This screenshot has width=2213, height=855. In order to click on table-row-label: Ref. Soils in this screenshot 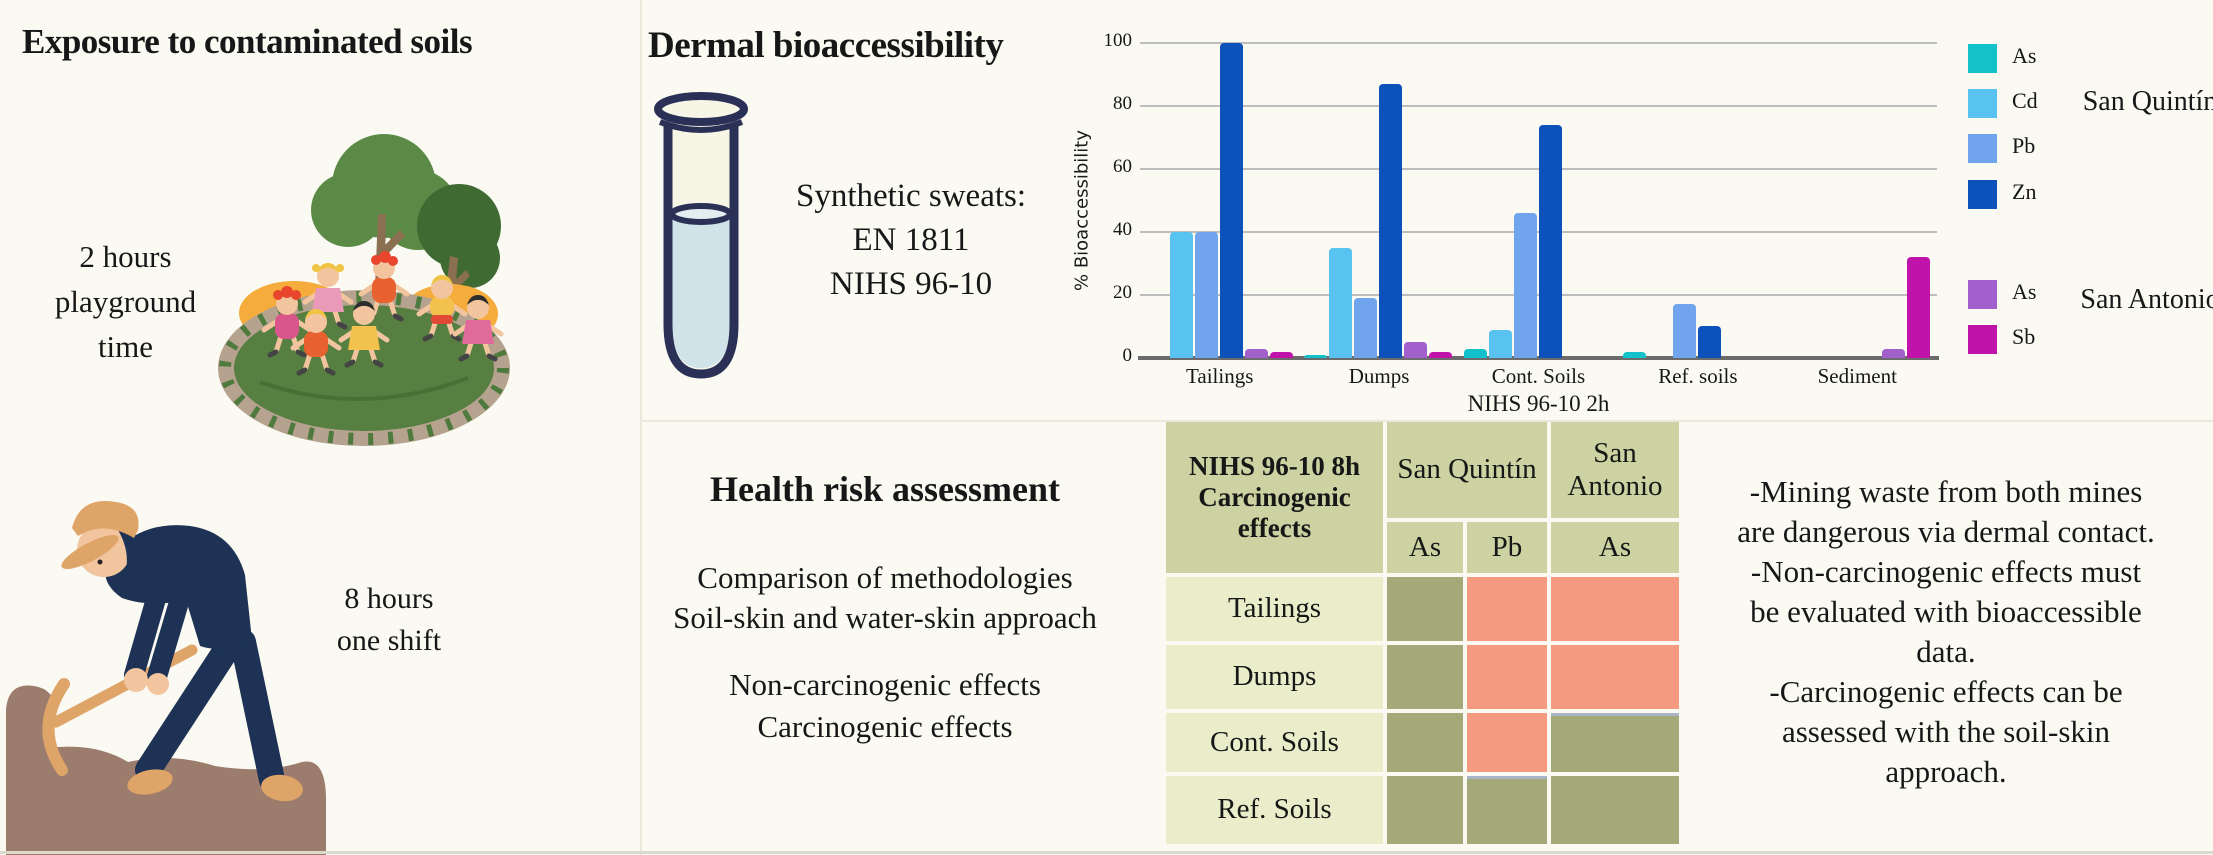, I will do `click(1274, 810)`.